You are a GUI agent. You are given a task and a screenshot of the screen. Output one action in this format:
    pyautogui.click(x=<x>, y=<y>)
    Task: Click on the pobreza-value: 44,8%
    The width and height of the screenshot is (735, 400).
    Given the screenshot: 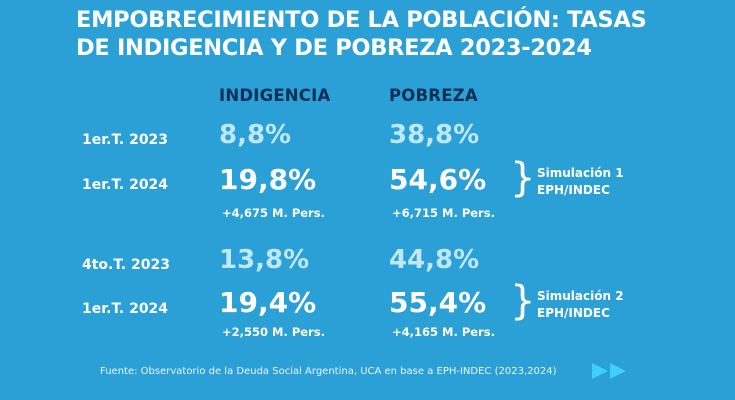 What is the action you would take?
    pyautogui.click(x=434, y=260)
    